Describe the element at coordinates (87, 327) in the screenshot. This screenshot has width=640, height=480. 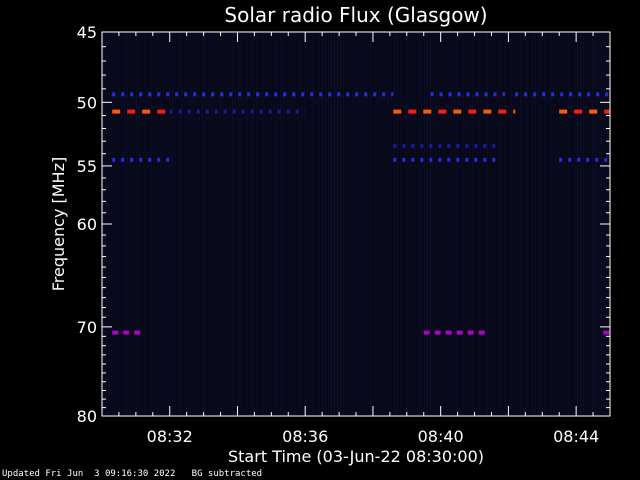
I see `y-tick-label: 70` at that location.